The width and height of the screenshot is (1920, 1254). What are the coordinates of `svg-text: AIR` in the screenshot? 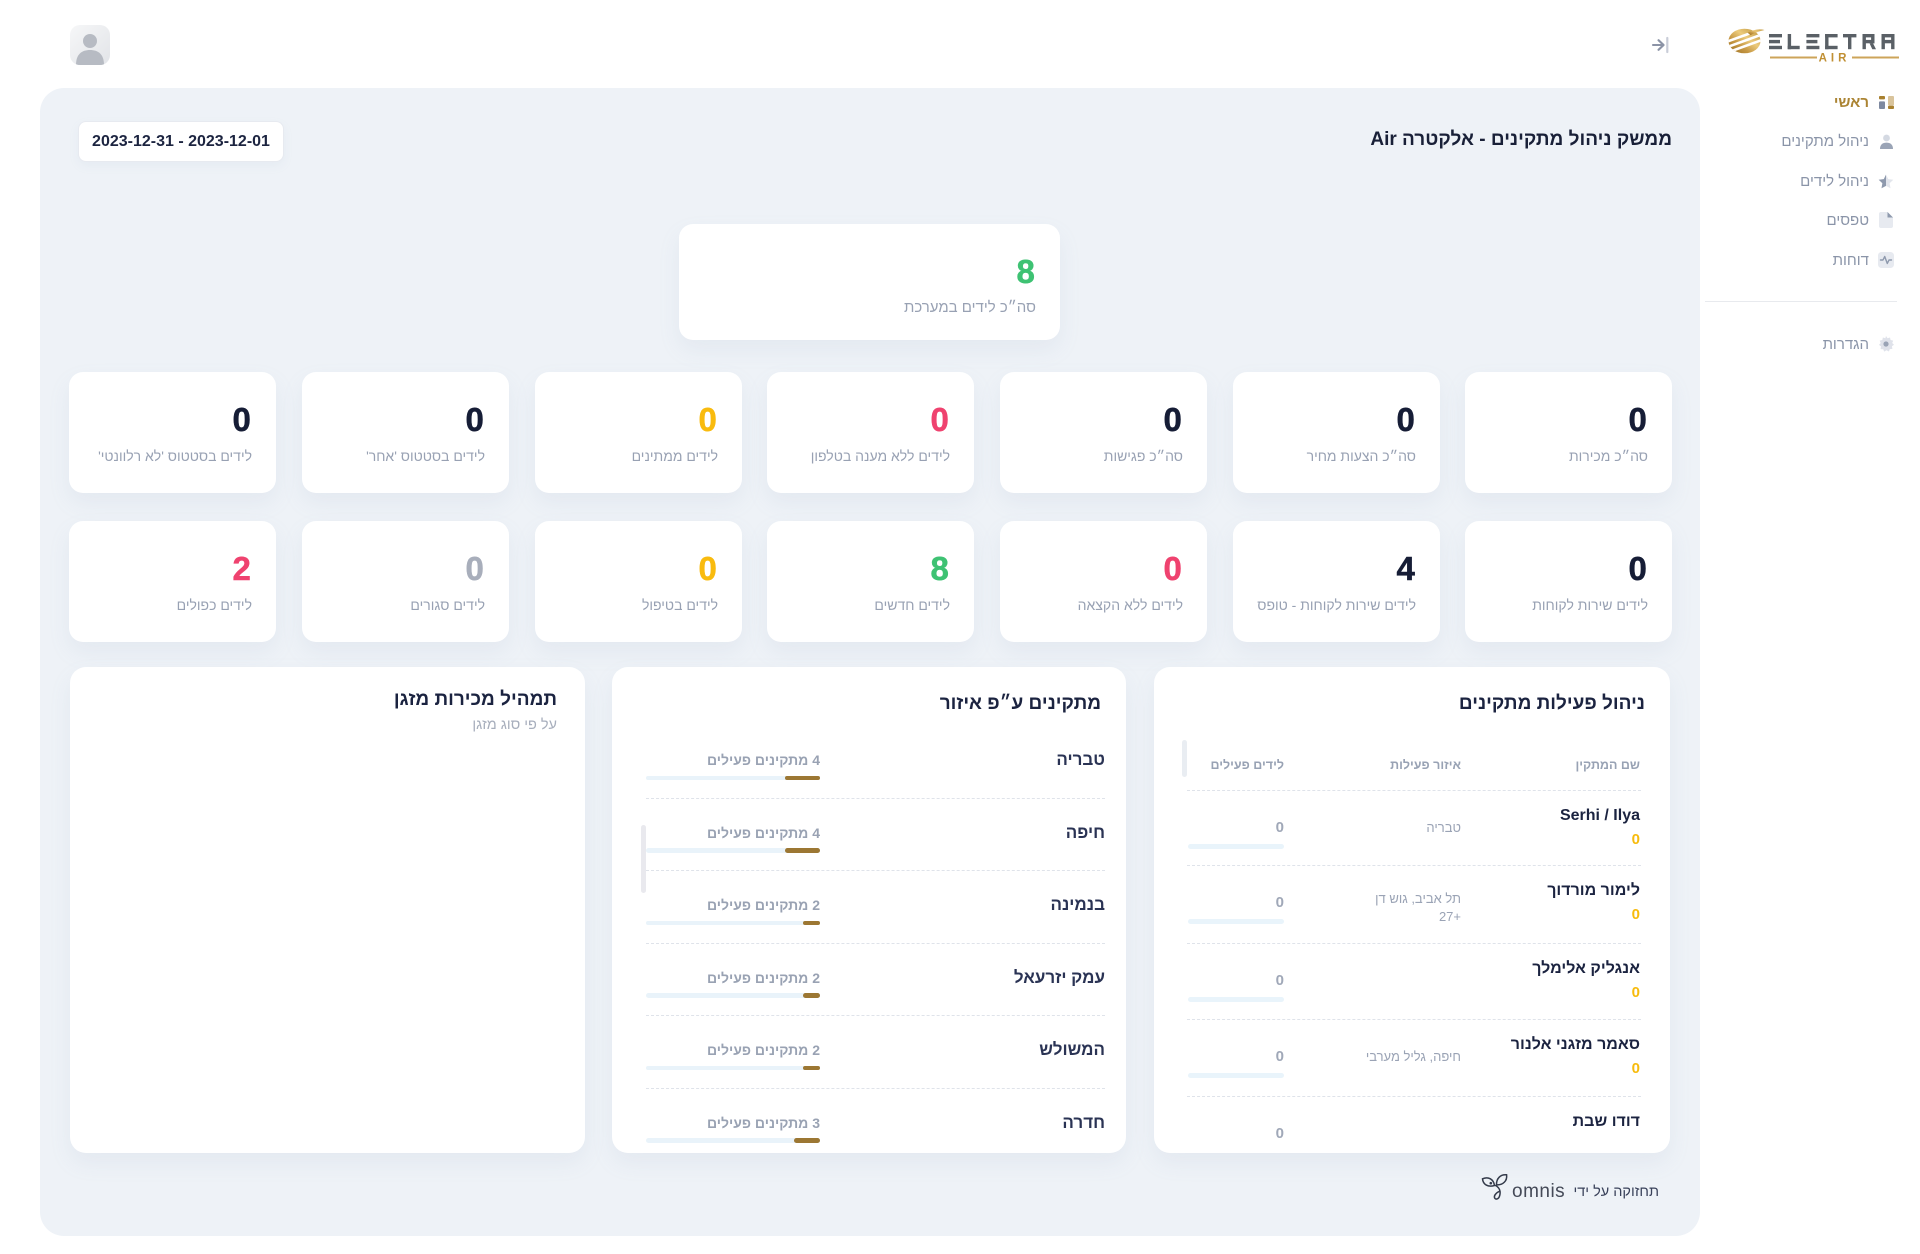 It's located at (1835, 59).